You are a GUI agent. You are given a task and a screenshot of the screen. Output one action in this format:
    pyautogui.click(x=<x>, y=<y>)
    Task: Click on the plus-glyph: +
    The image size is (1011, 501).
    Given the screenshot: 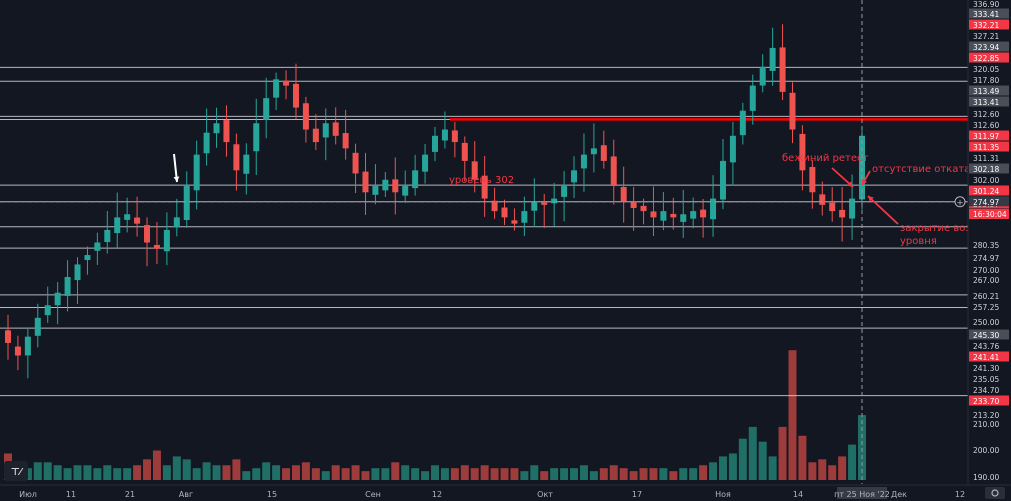 What is the action you would take?
    pyautogui.click(x=960, y=203)
    